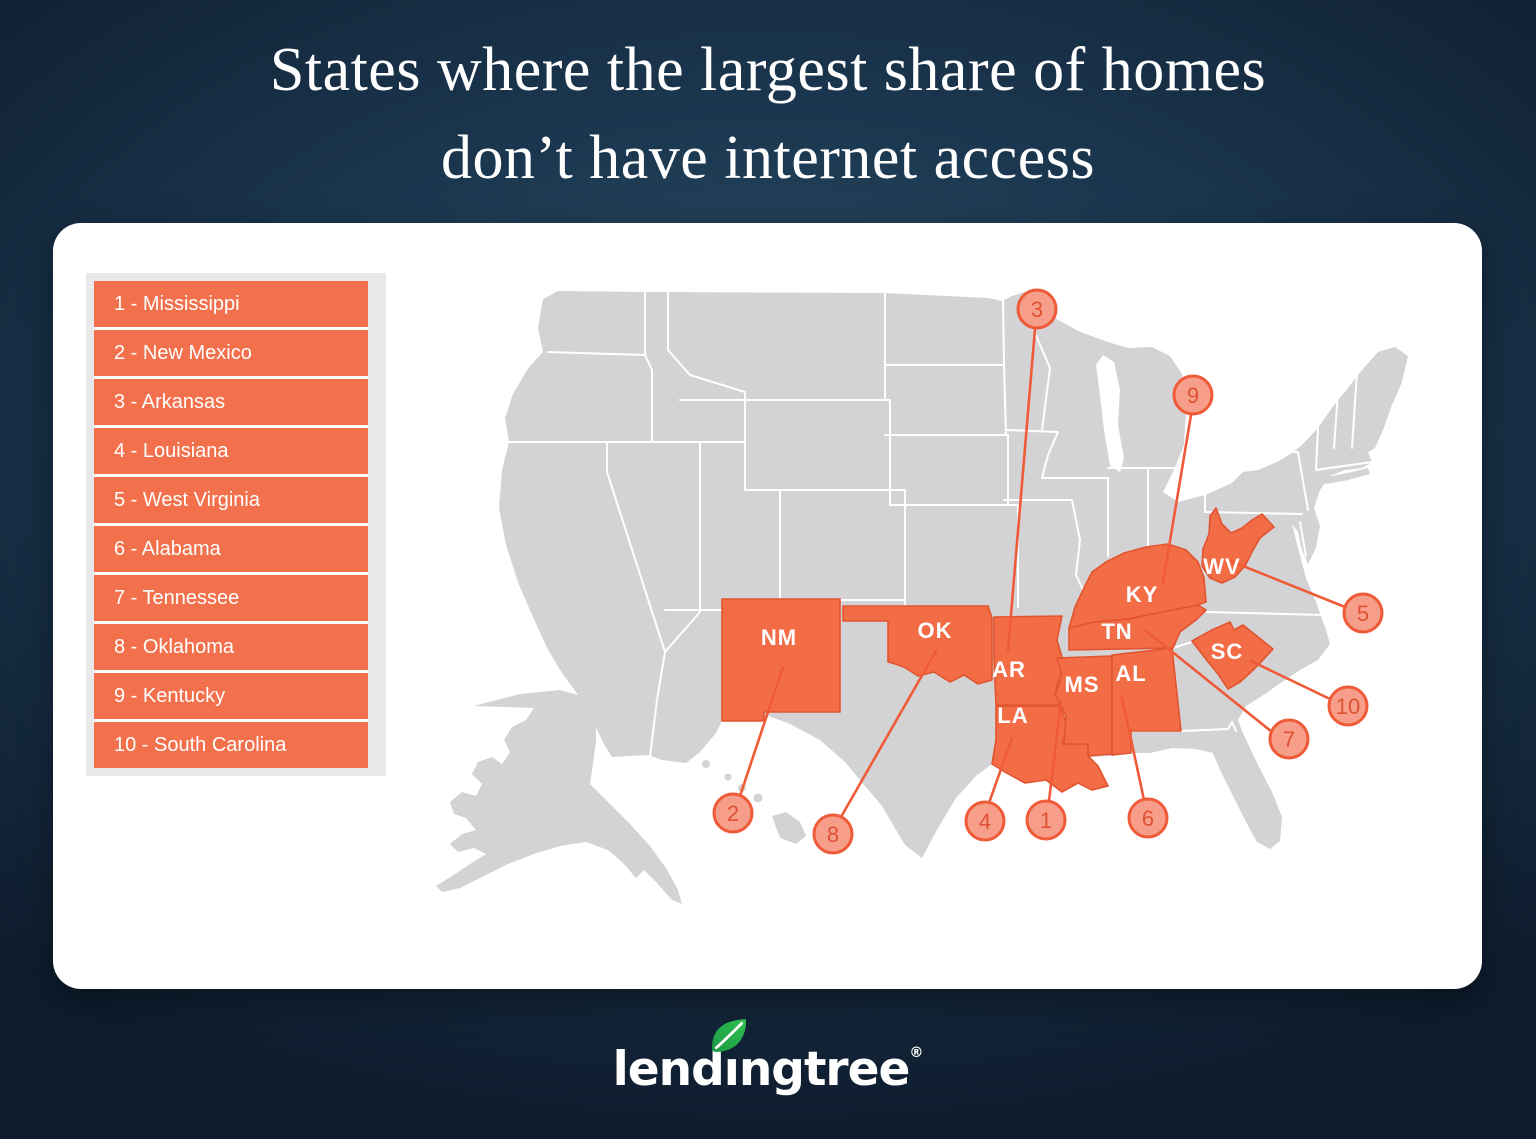  I want to click on callout-number-1: 1, so click(1046, 820).